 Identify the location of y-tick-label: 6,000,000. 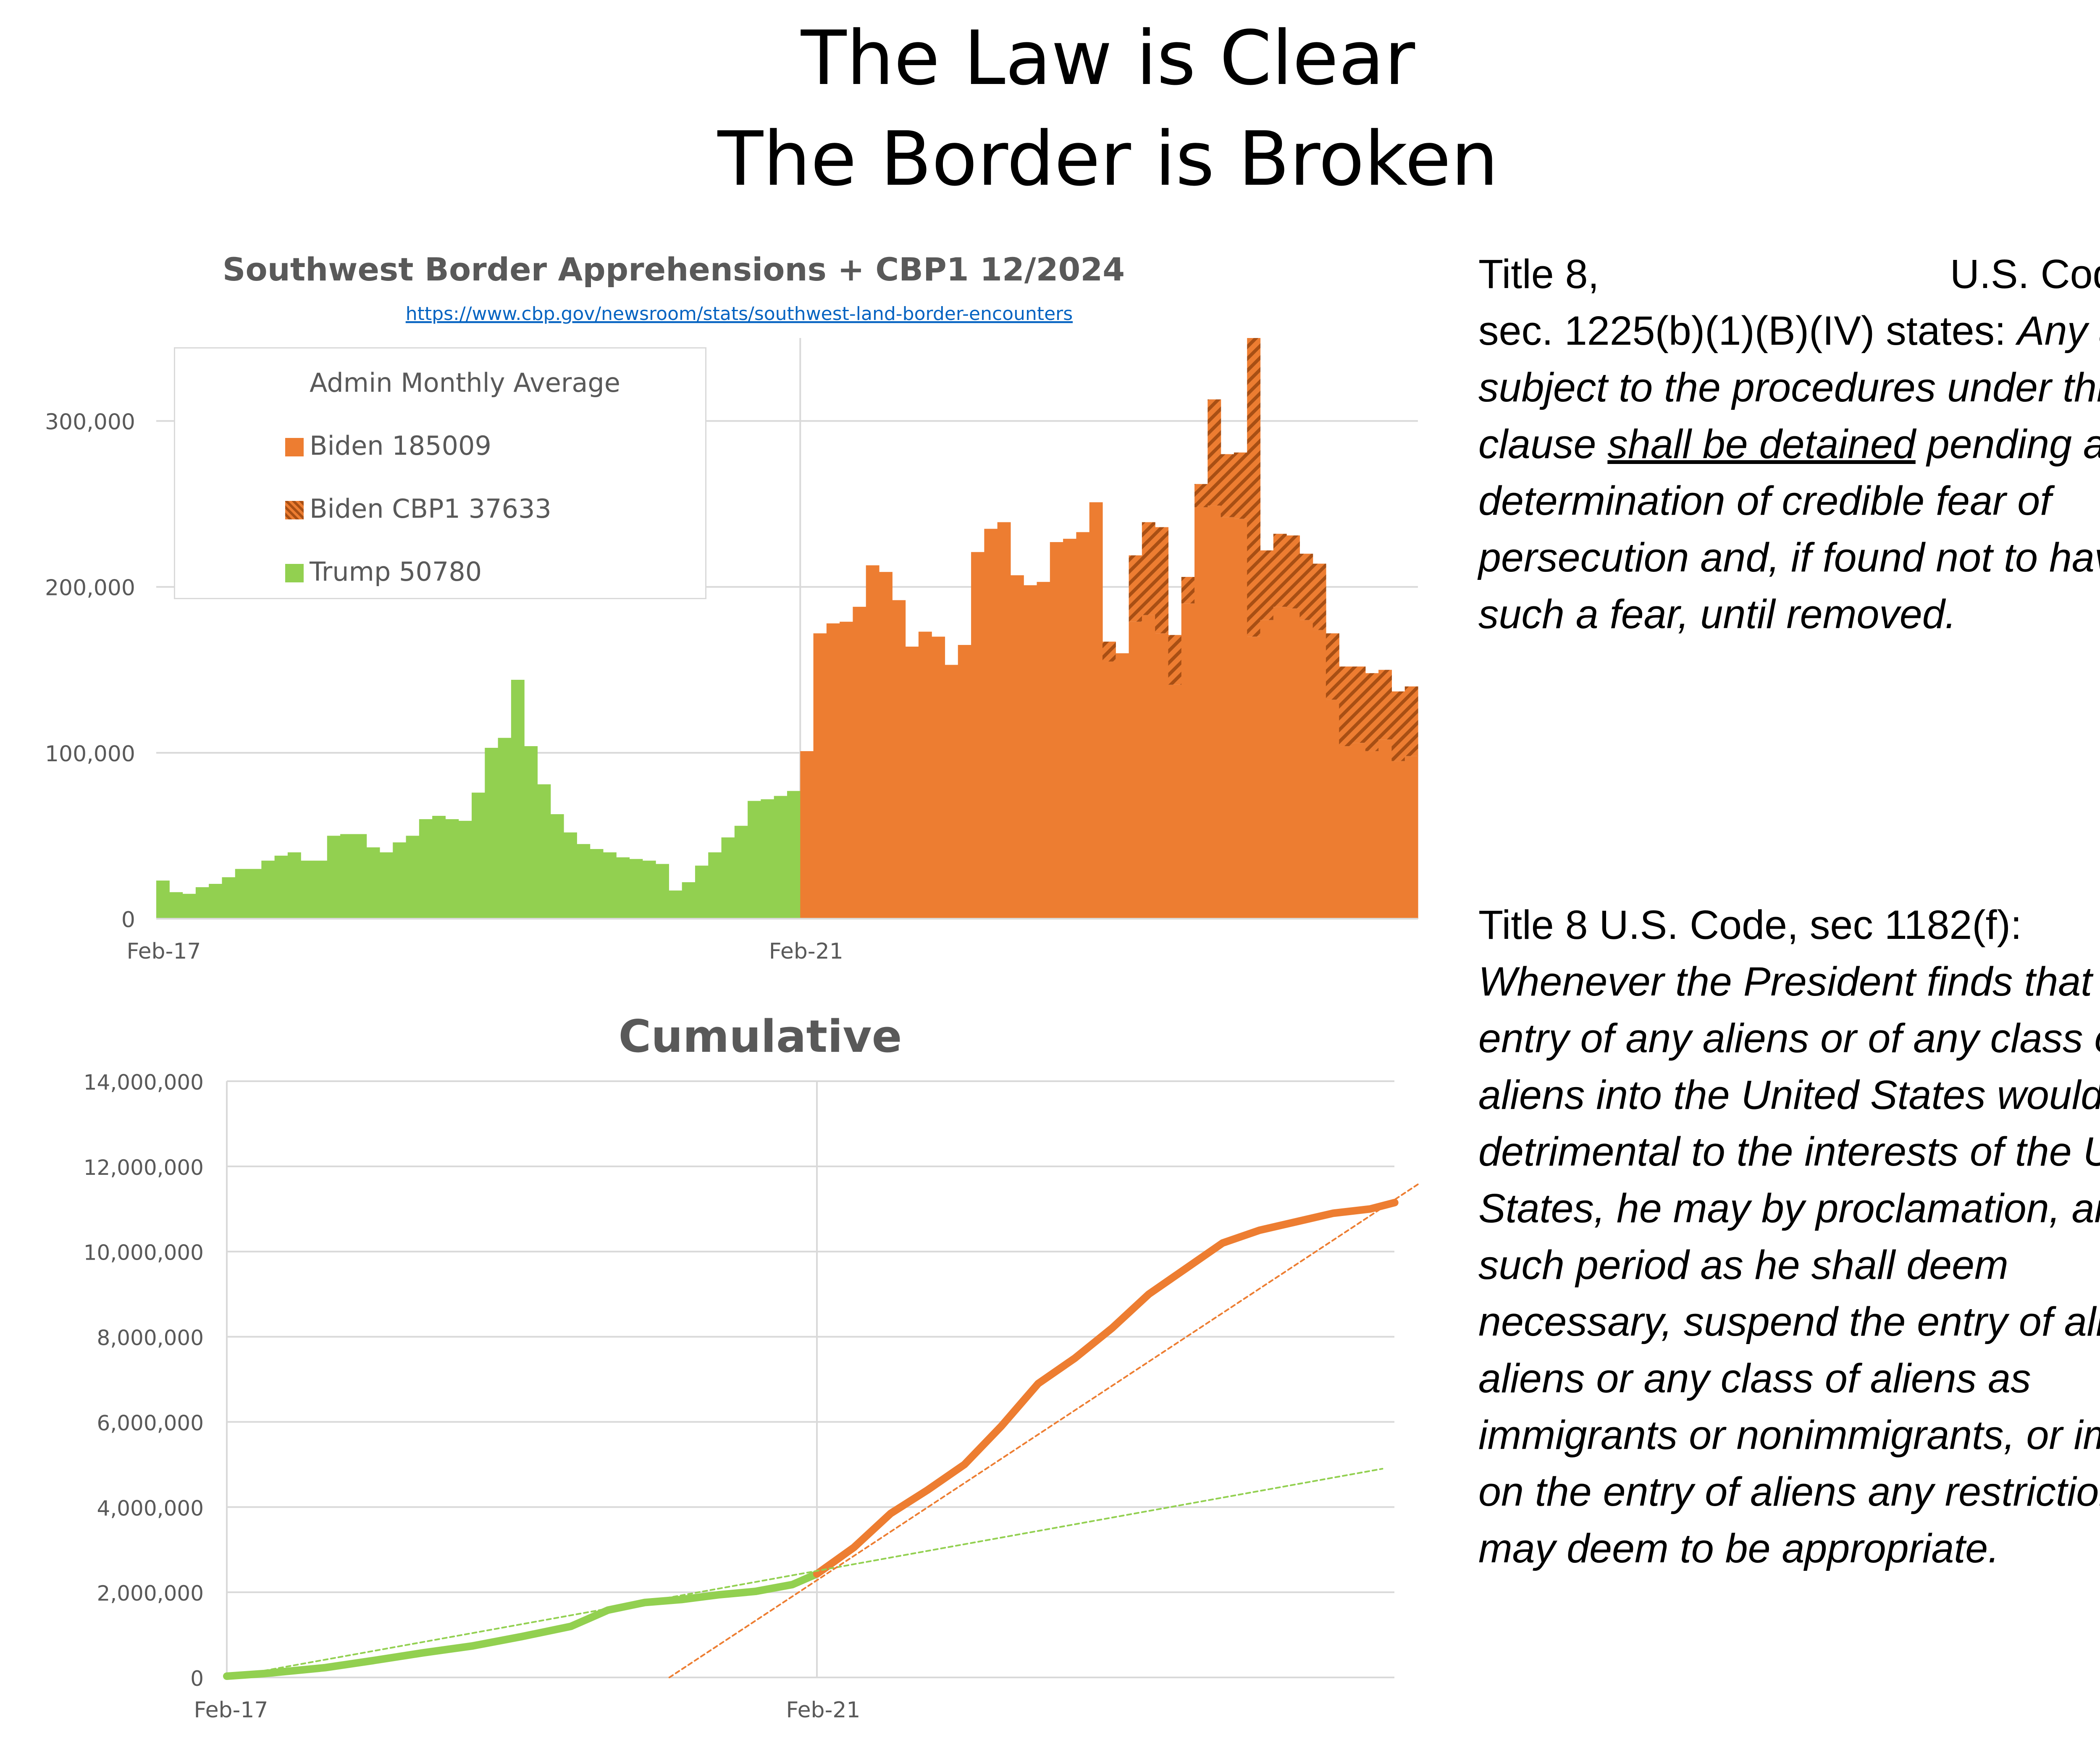
(150, 1423).